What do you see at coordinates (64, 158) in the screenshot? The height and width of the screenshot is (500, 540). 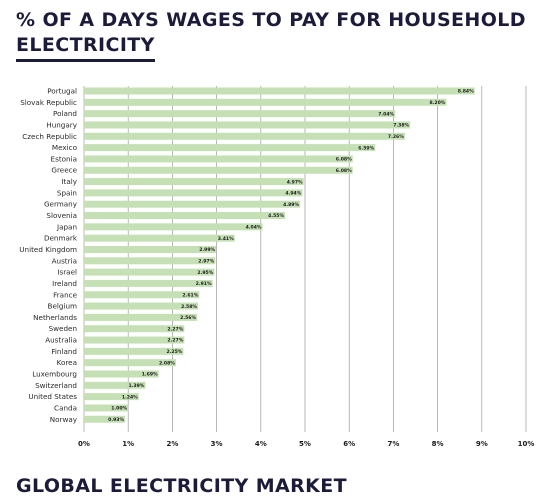 I see `category-label: Estonia` at bounding box center [64, 158].